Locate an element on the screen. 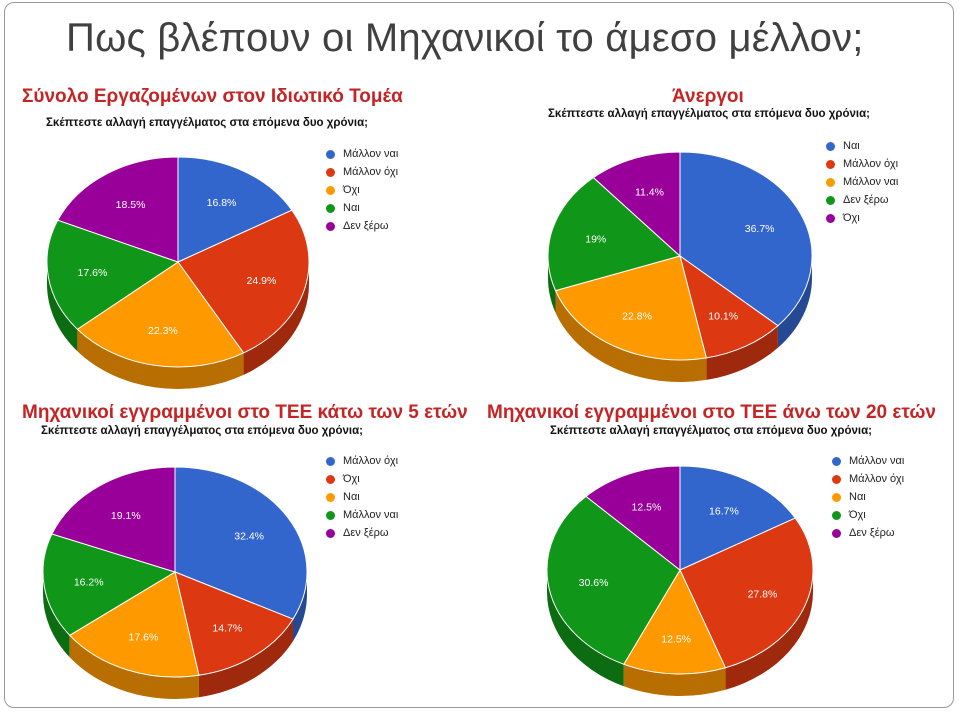 The height and width of the screenshot is (712, 960). panel-title-private-sector: Σύνολο Εργαζομένων στον Ιδιωτικό Τομέα is located at coordinates (212, 96).